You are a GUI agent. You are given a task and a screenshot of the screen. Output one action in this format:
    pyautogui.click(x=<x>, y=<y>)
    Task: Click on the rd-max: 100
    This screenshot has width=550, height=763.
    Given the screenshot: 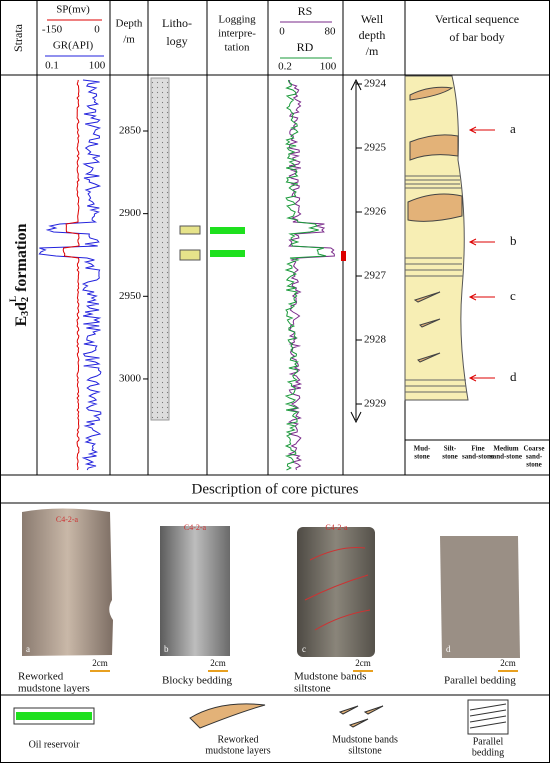 What is the action you would take?
    pyautogui.click(x=328, y=67)
    